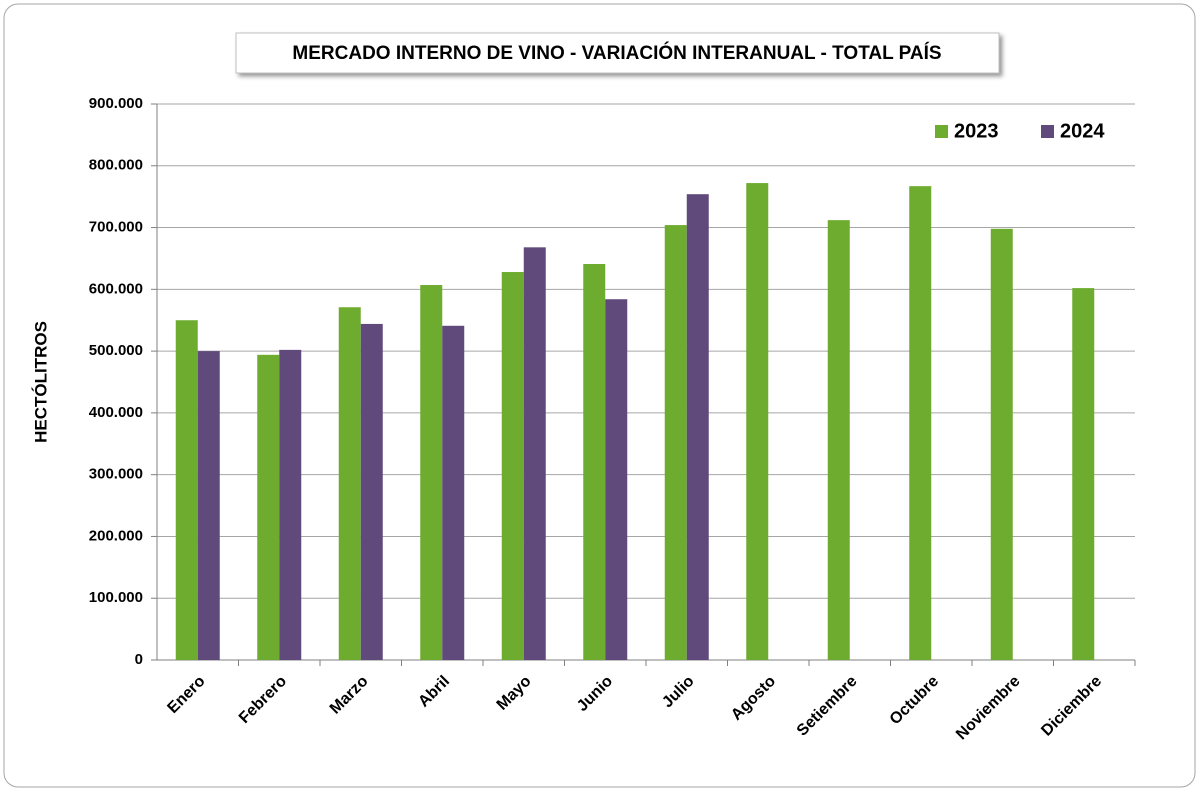 The width and height of the screenshot is (1200, 797). Describe the element at coordinates (116, 103) in the screenshot. I see `y-tick-label: 900.000` at that location.